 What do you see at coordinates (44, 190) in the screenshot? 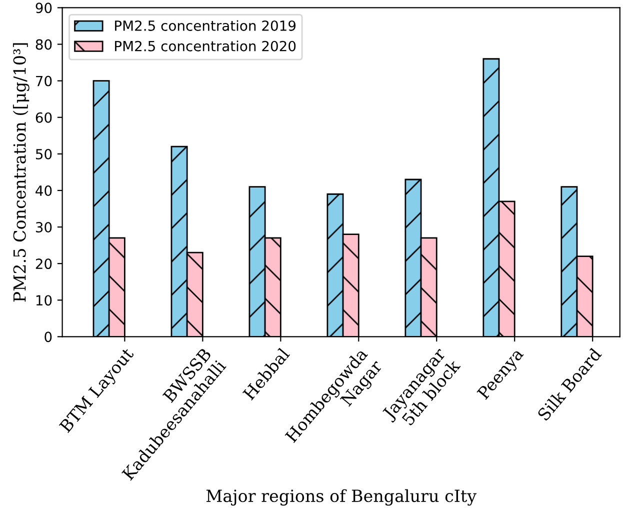
I see `y-tick-label: 40` at bounding box center [44, 190].